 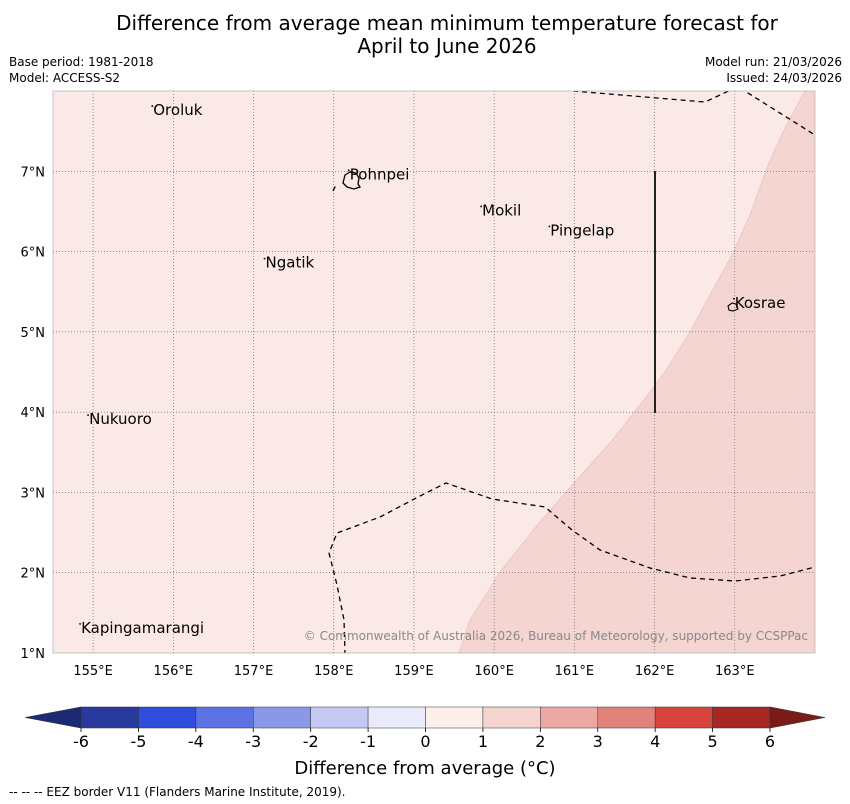 What do you see at coordinates (352, 180) in the screenshot?
I see `pohnpei-island-outline` at bounding box center [352, 180].